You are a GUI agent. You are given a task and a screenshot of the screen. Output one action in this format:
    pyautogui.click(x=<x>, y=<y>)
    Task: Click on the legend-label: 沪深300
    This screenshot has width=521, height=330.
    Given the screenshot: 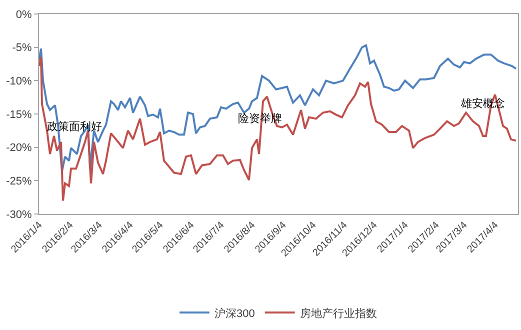 What is the action you would take?
    pyautogui.click(x=234, y=313)
    